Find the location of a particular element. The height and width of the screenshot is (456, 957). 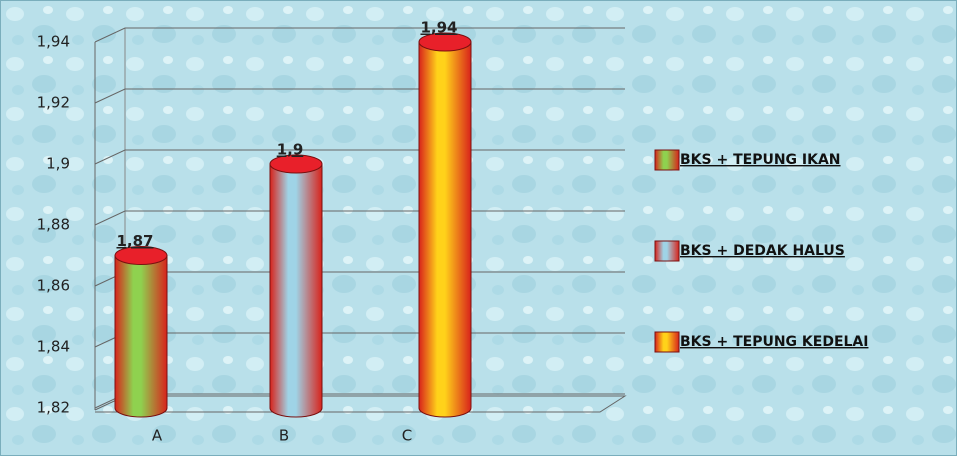

legend-label: BKS + DEDAK HALUS is located at coordinates (762, 251).